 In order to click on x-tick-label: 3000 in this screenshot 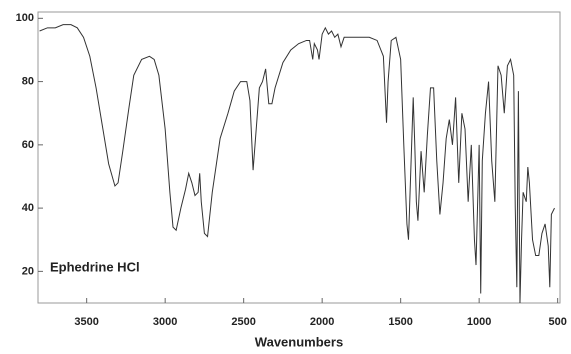, I will do `click(165, 322)`.